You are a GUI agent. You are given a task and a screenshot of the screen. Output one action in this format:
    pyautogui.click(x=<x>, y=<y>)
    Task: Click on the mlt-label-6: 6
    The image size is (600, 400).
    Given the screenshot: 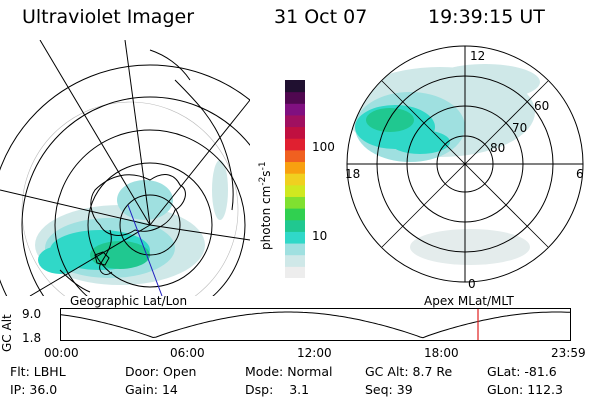 What is the action you would take?
    pyautogui.click(x=580, y=174)
    